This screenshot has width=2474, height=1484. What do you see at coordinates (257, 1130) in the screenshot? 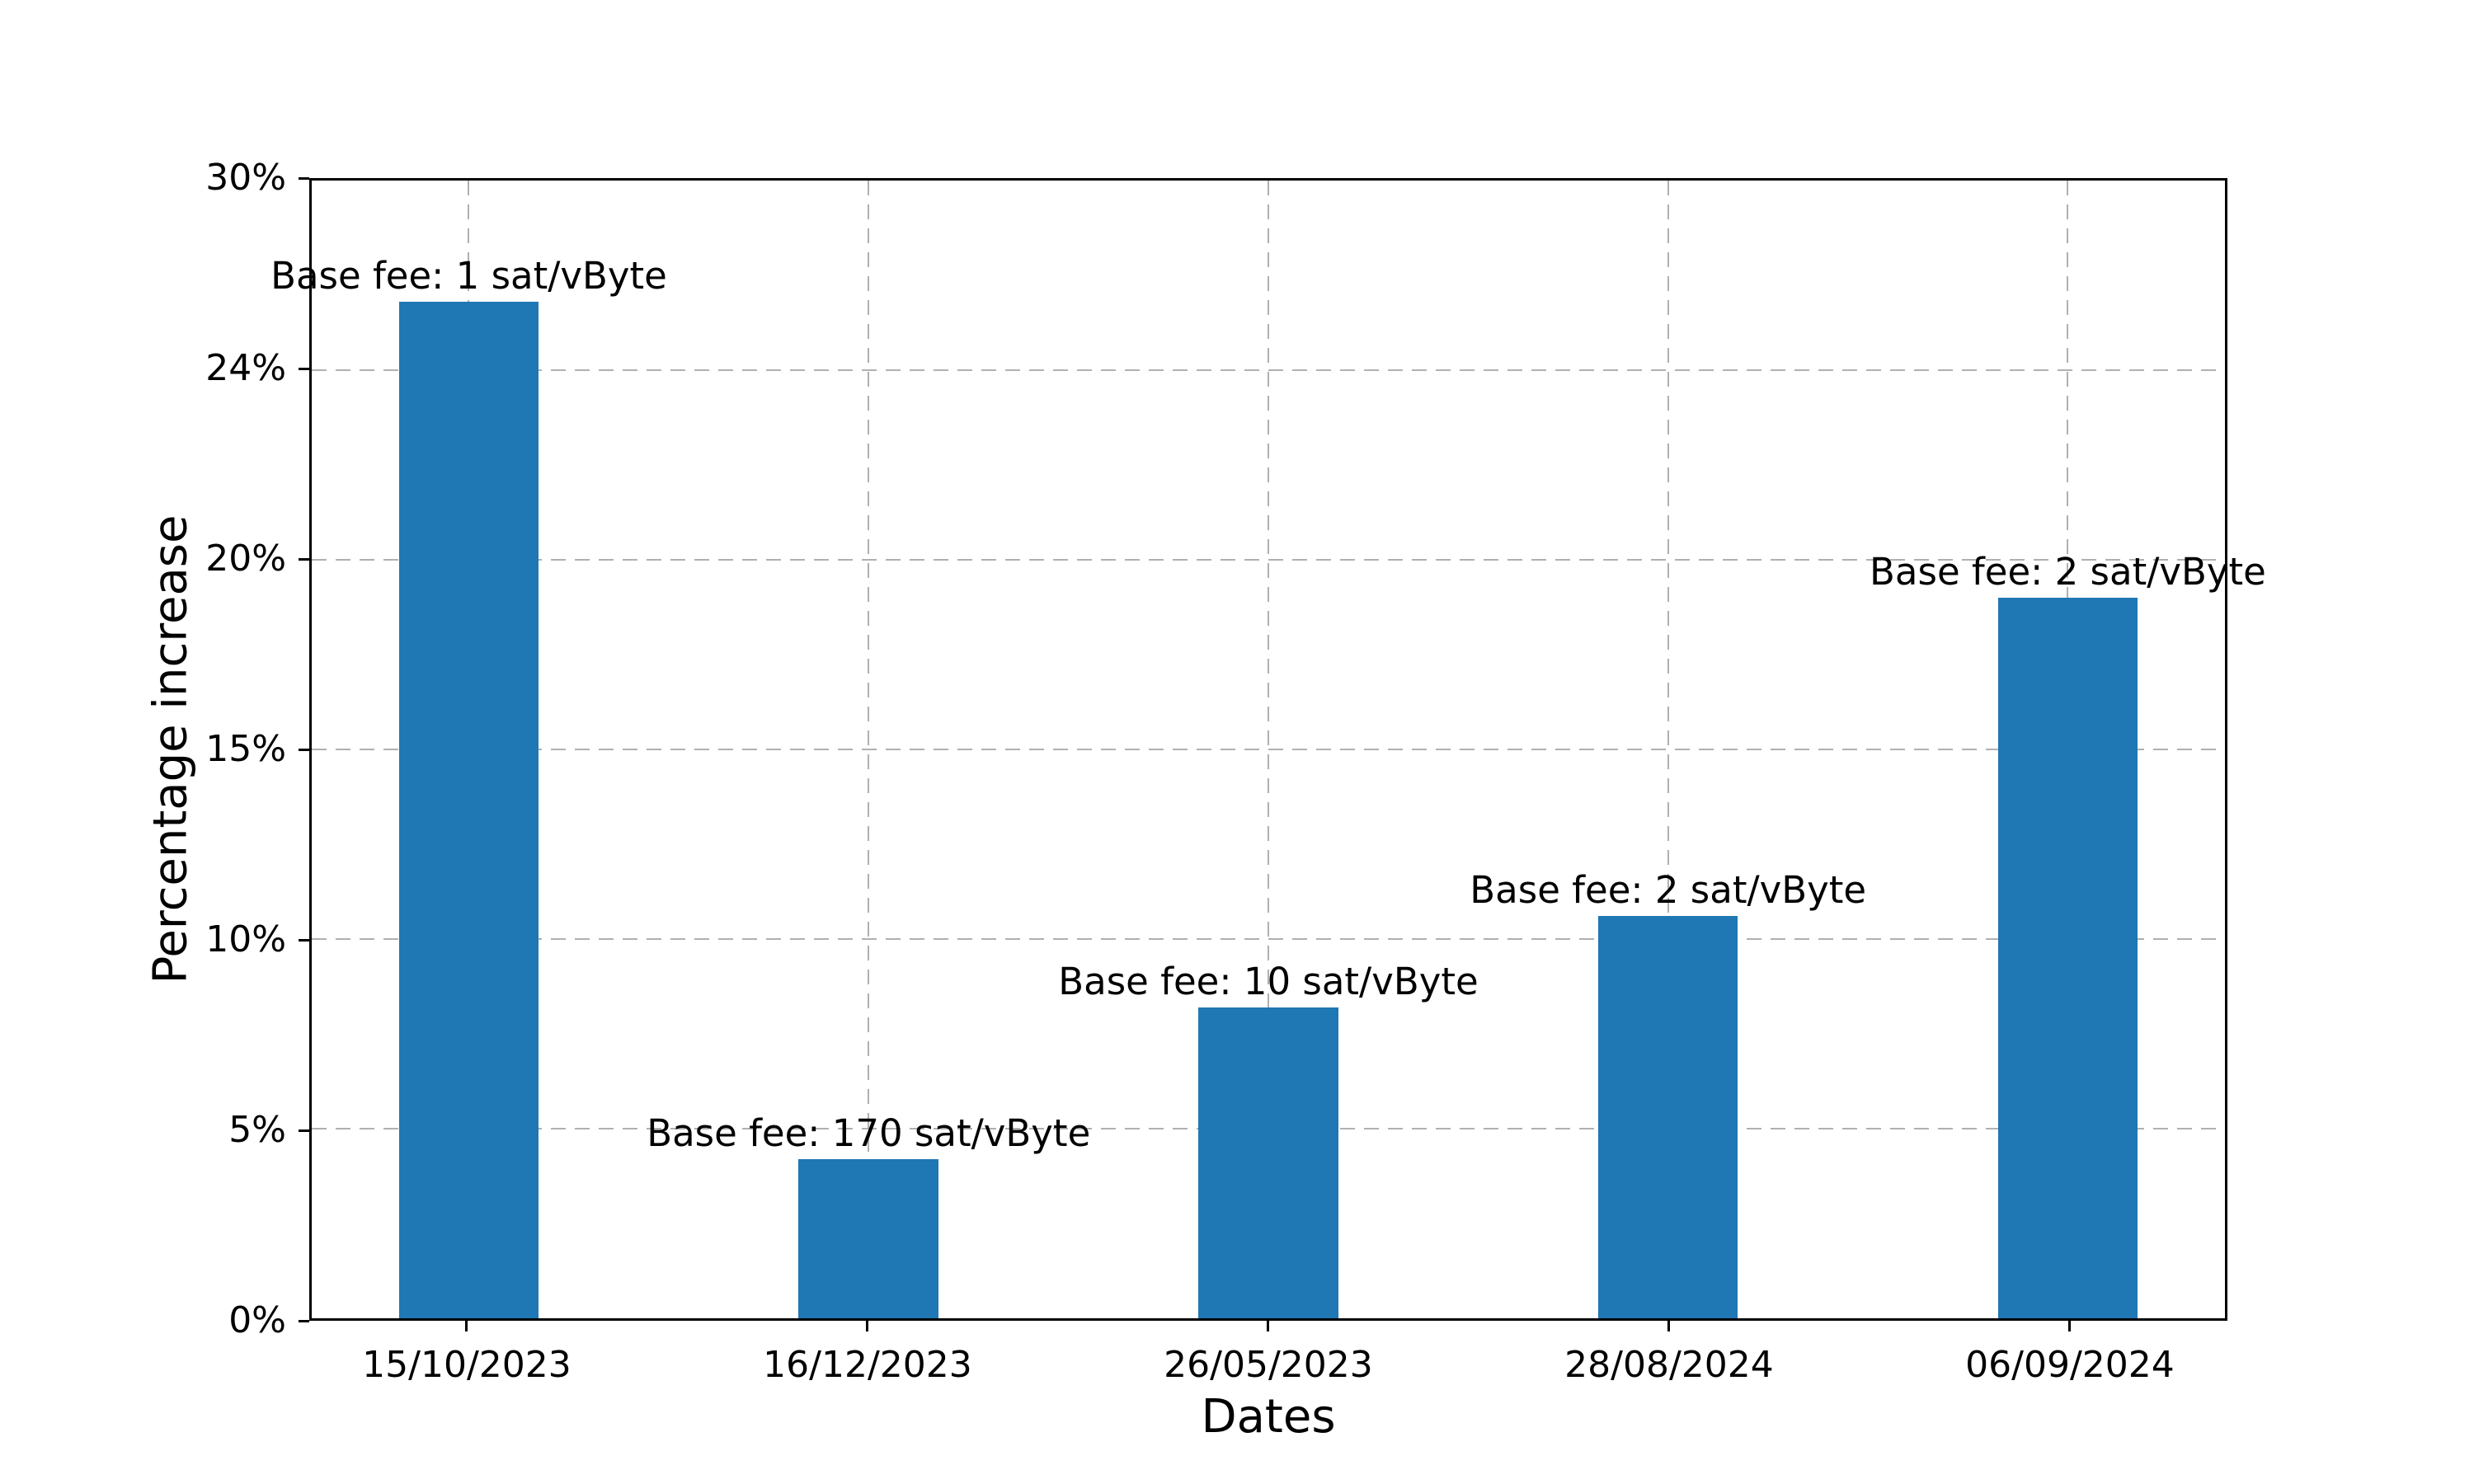
I see `y-tick-label: 5%` at bounding box center [257, 1130].